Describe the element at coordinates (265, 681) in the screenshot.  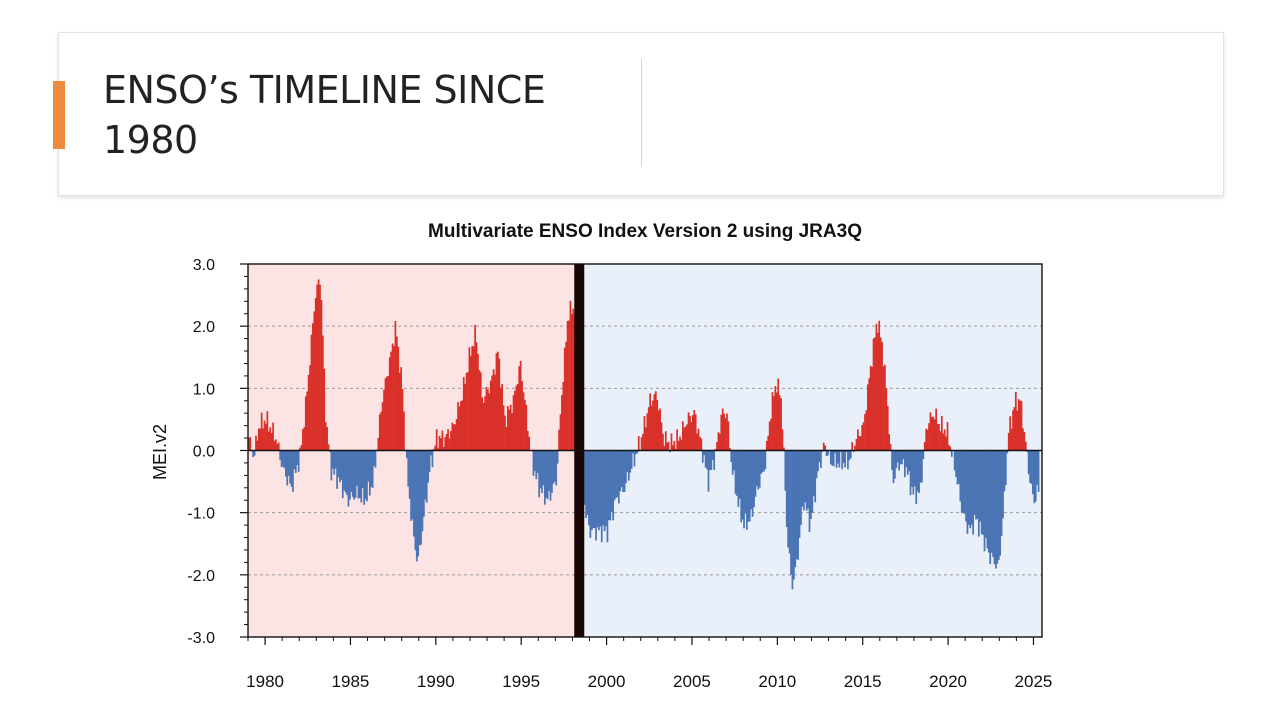
I see `x-tick-label: 1980` at that location.